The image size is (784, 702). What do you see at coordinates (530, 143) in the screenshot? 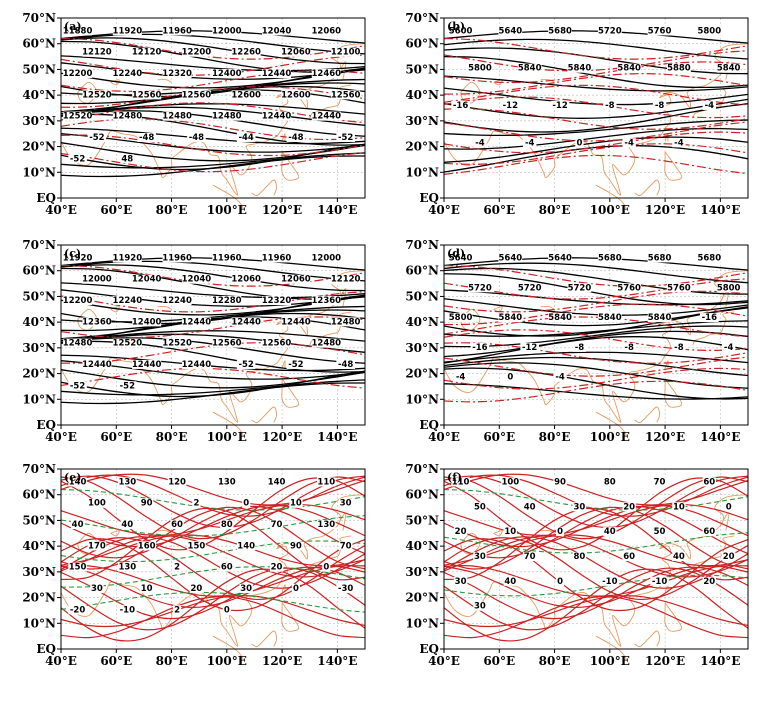
I see `contour-label: -4` at bounding box center [530, 143].